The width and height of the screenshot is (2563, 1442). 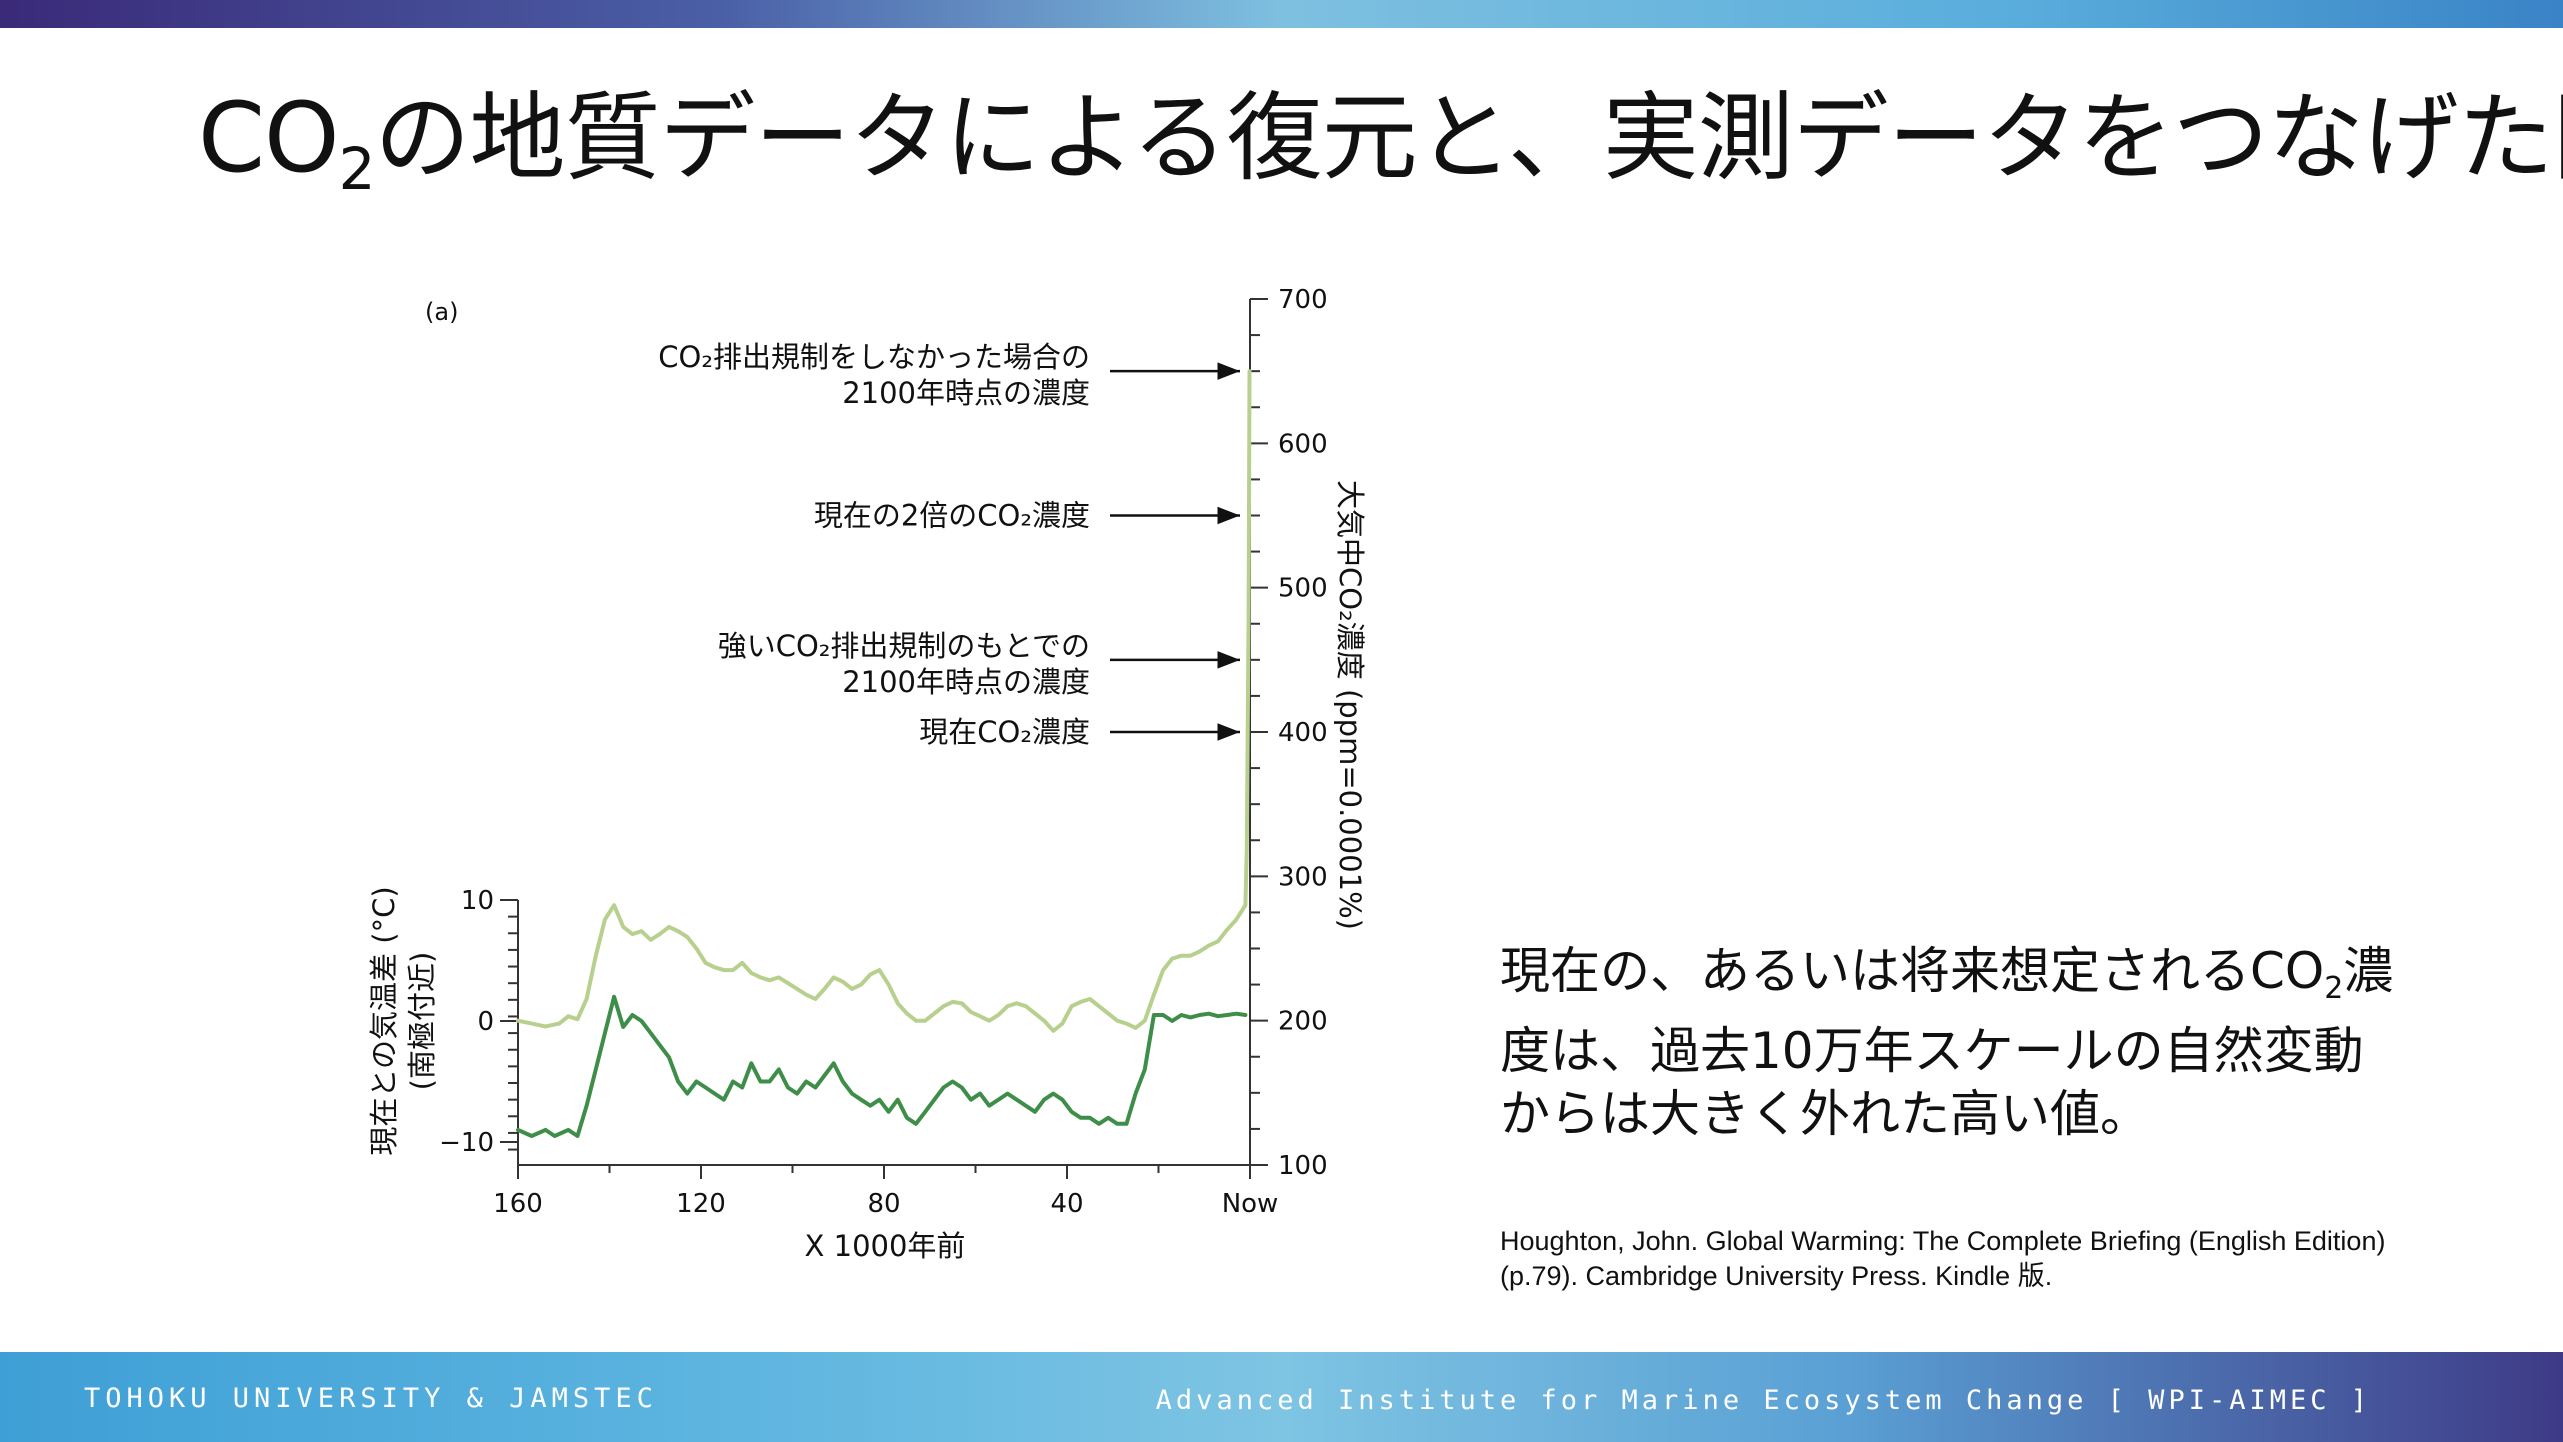 What do you see at coordinates (1912, 971) in the screenshot?
I see `summary-text-part1: 現在の、あるいは将来想定されるCO` at bounding box center [1912, 971].